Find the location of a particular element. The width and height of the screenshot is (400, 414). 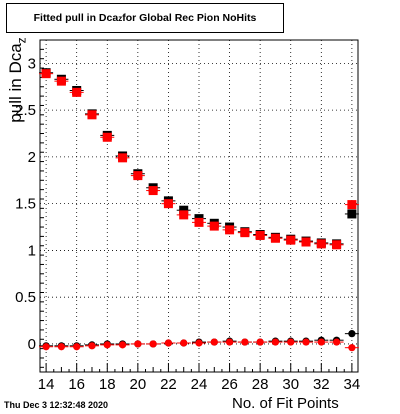

x-tick-label: 16 is located at coordinates (76, 384).